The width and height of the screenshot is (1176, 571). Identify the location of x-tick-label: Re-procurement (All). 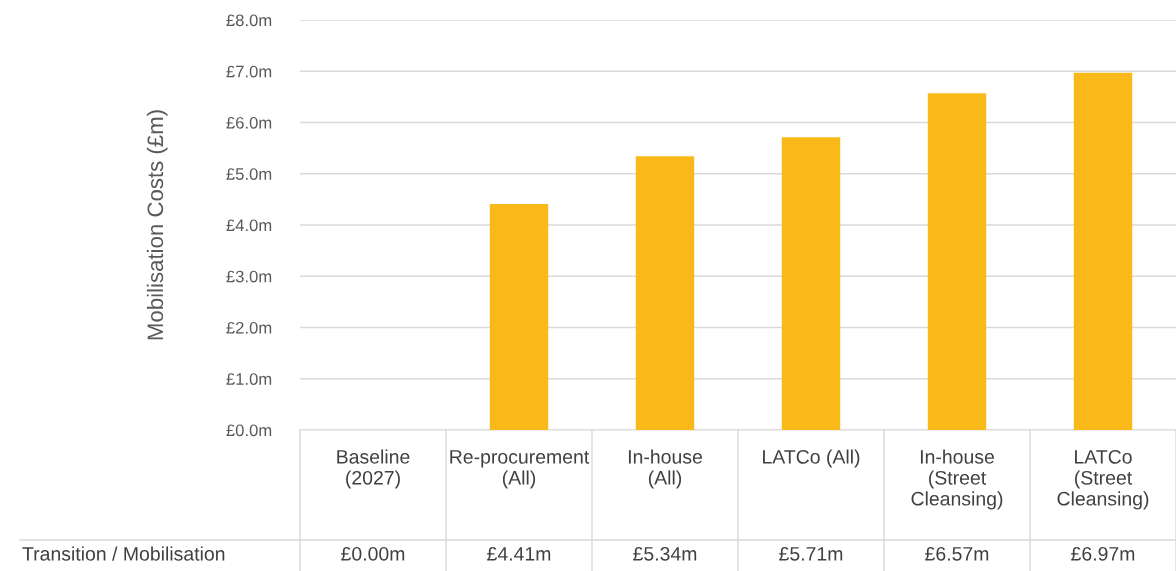
(520, 469).